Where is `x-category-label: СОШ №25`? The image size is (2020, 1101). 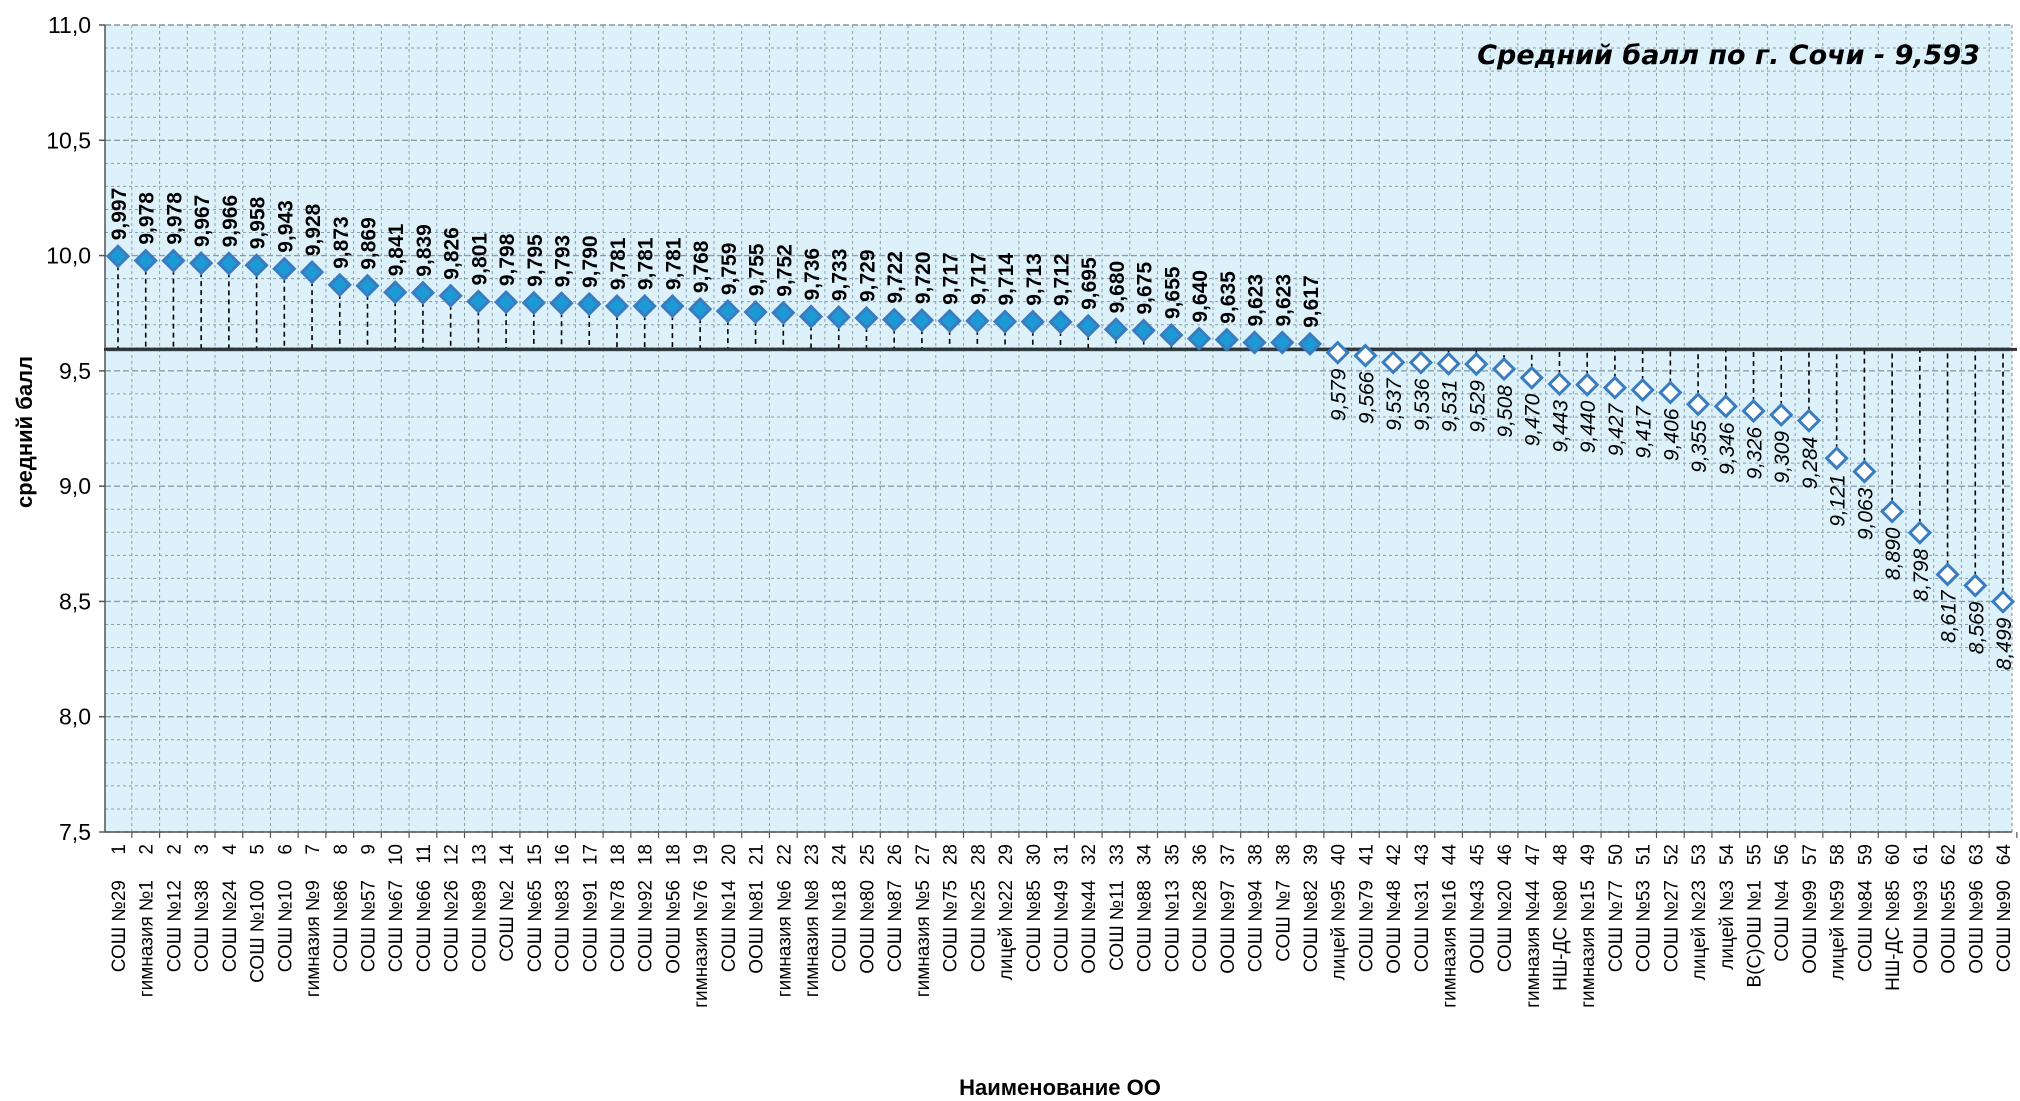
x-category-label: СОШ №25 is located at coordinates (978, 926).